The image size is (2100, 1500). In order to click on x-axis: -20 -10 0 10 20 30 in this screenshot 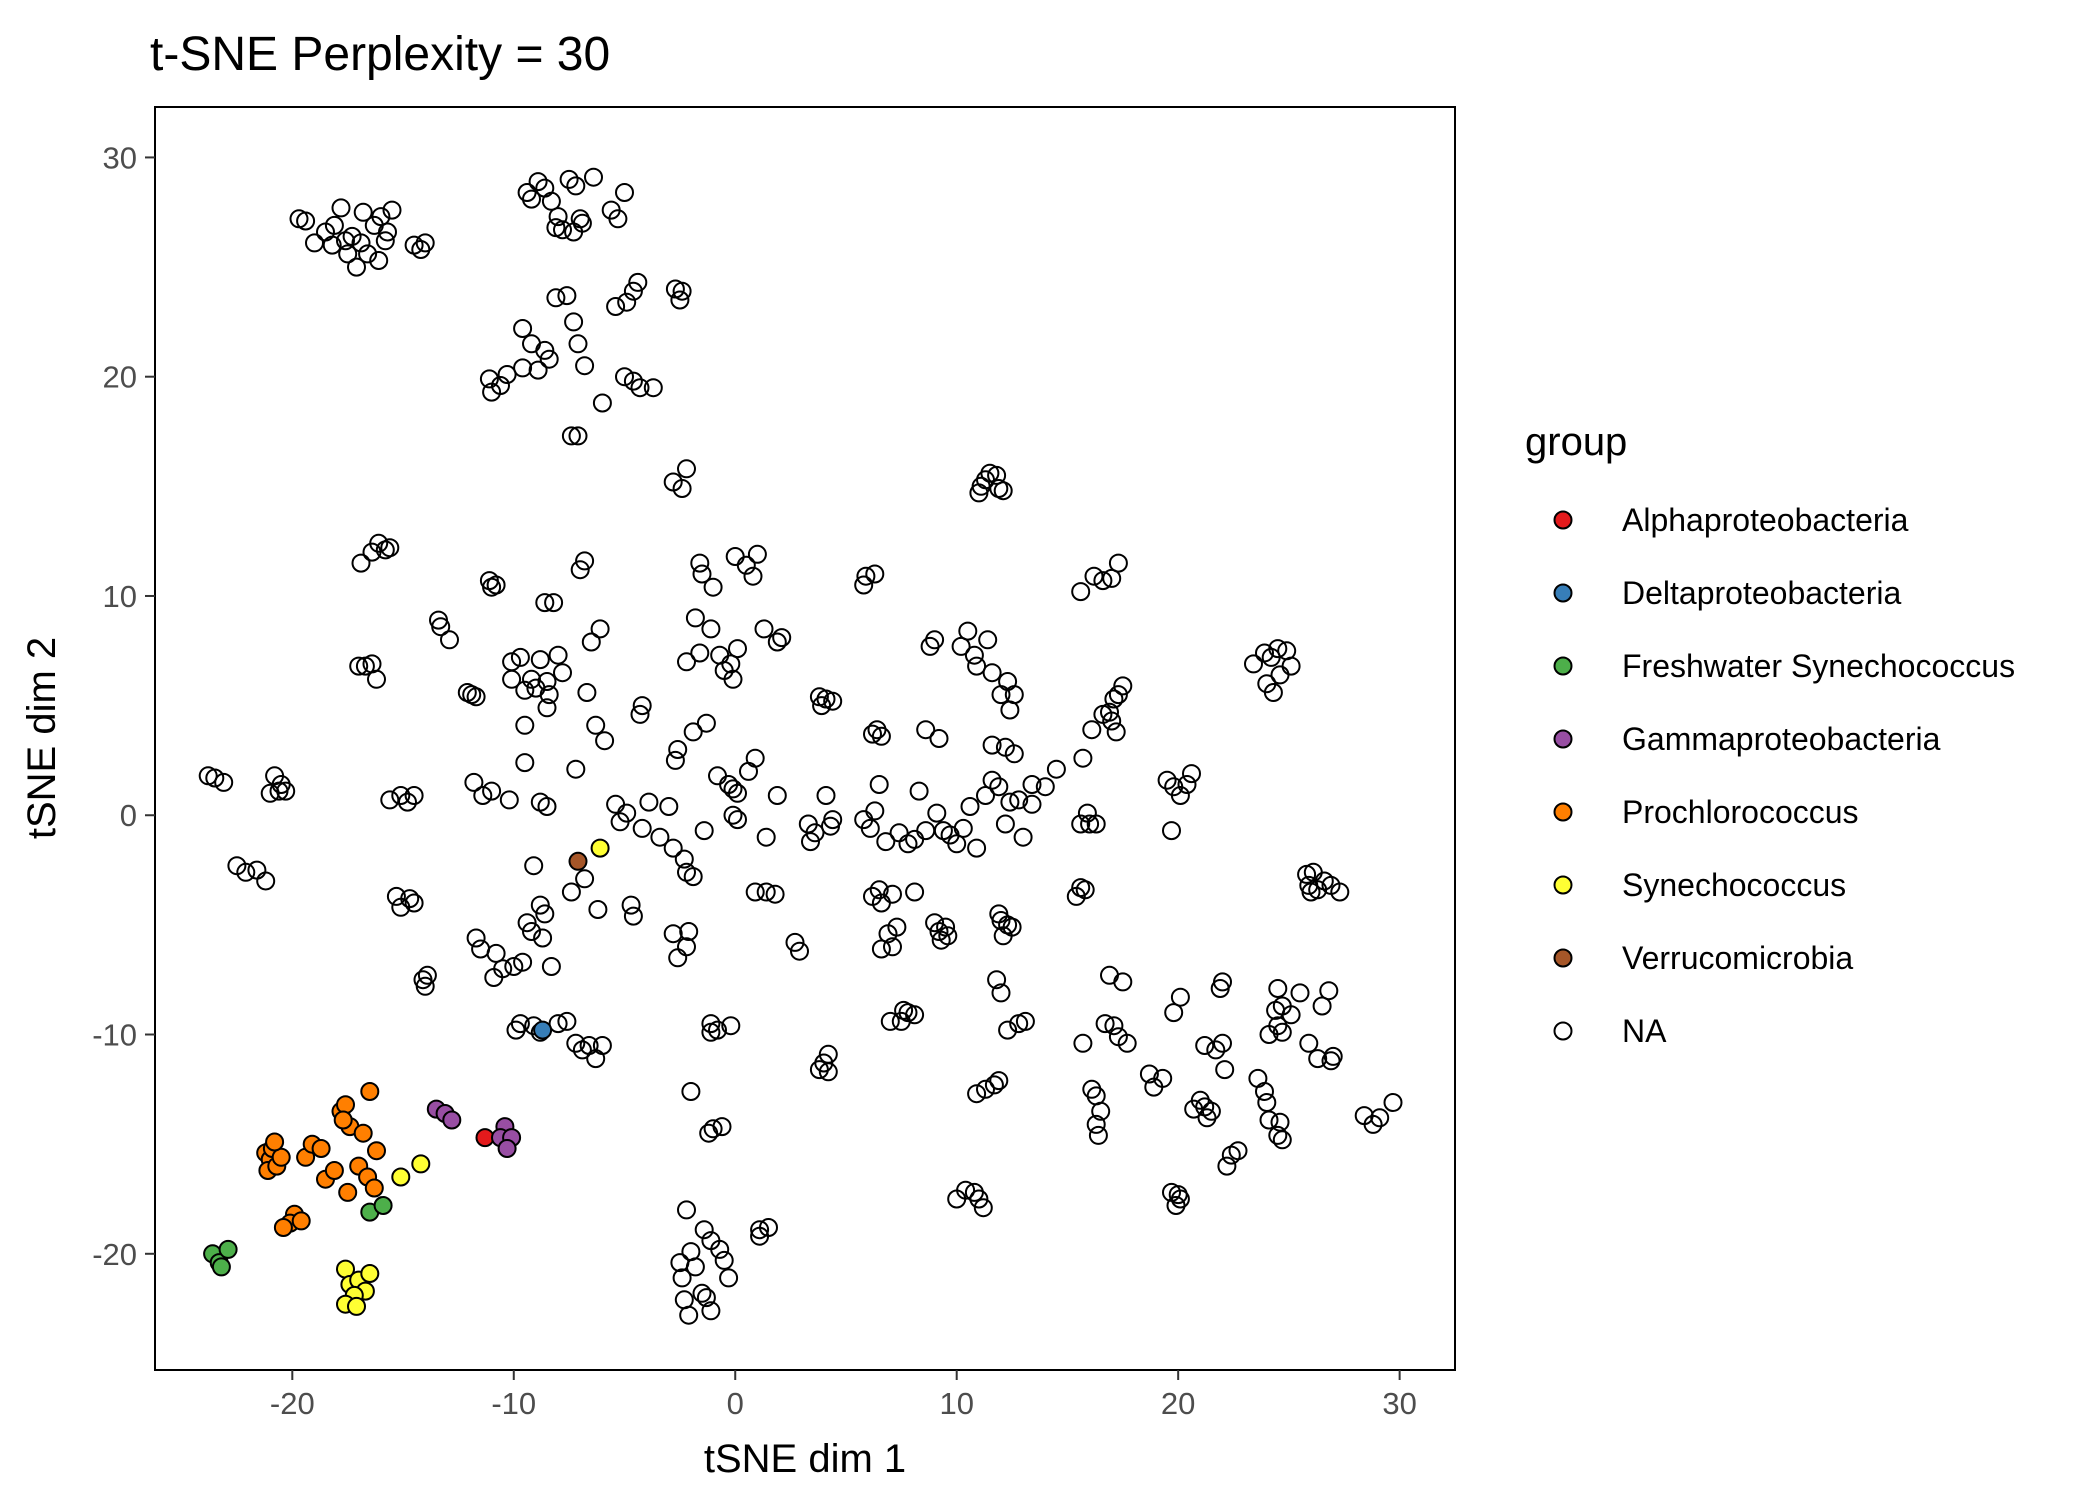, I will do `click(843, 1395)`.